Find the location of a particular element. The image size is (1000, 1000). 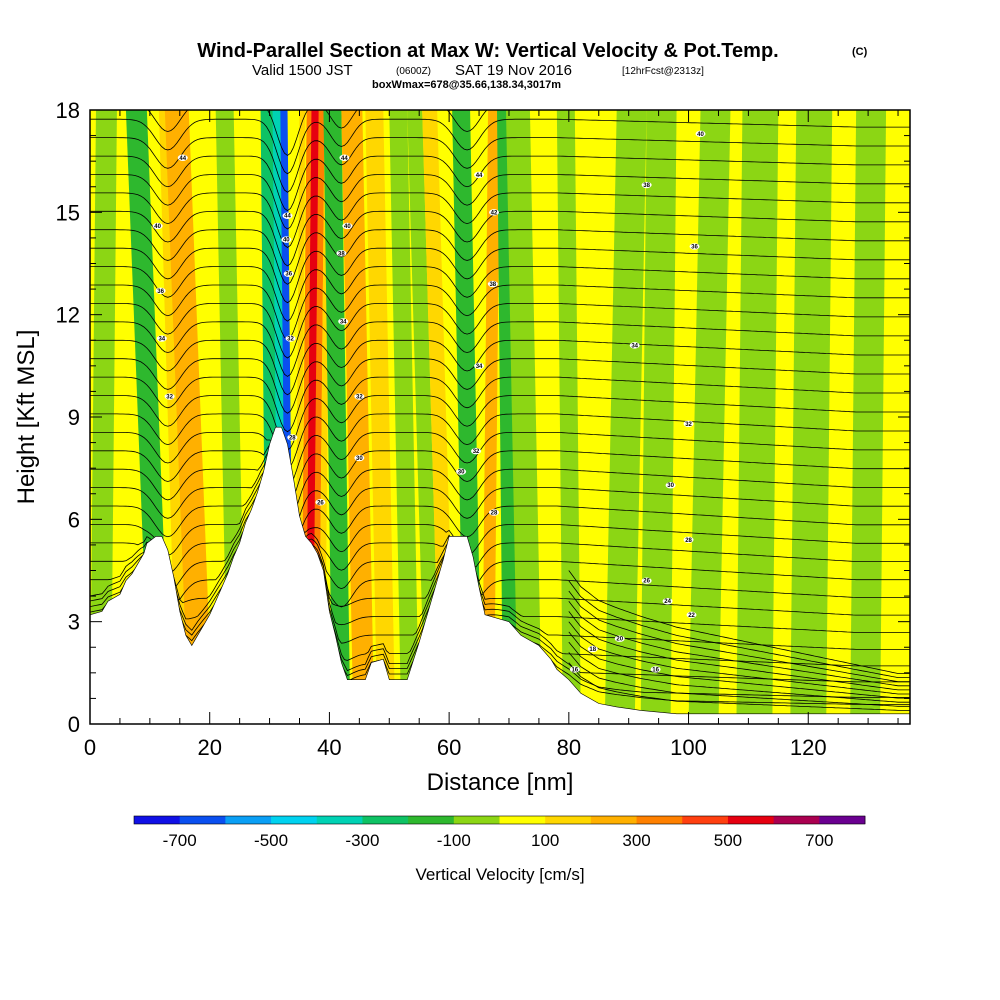

contour-label: 16 is located at coordinates (655, 669).